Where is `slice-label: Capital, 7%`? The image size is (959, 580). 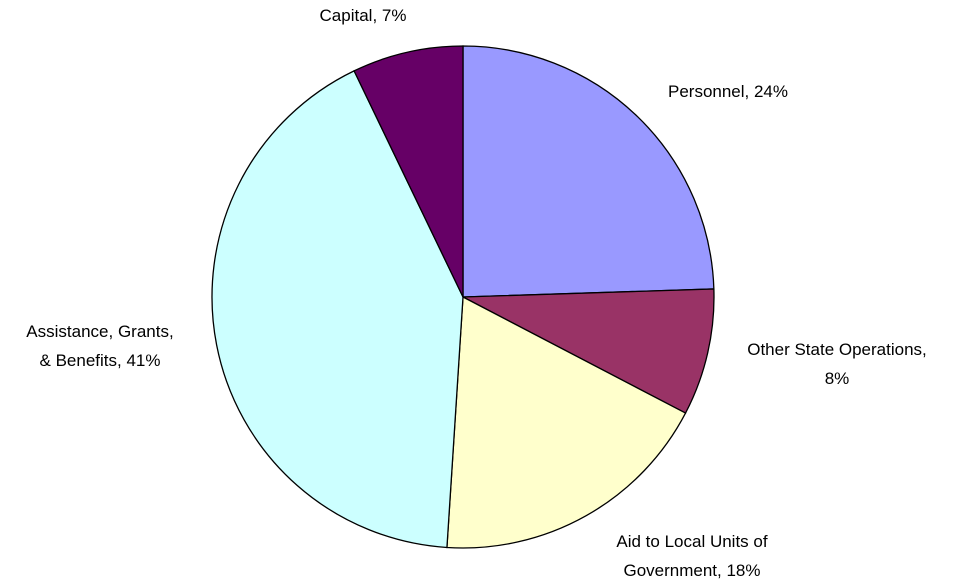
slice-label: Capital, 7% is located at coordinates (363, 15).